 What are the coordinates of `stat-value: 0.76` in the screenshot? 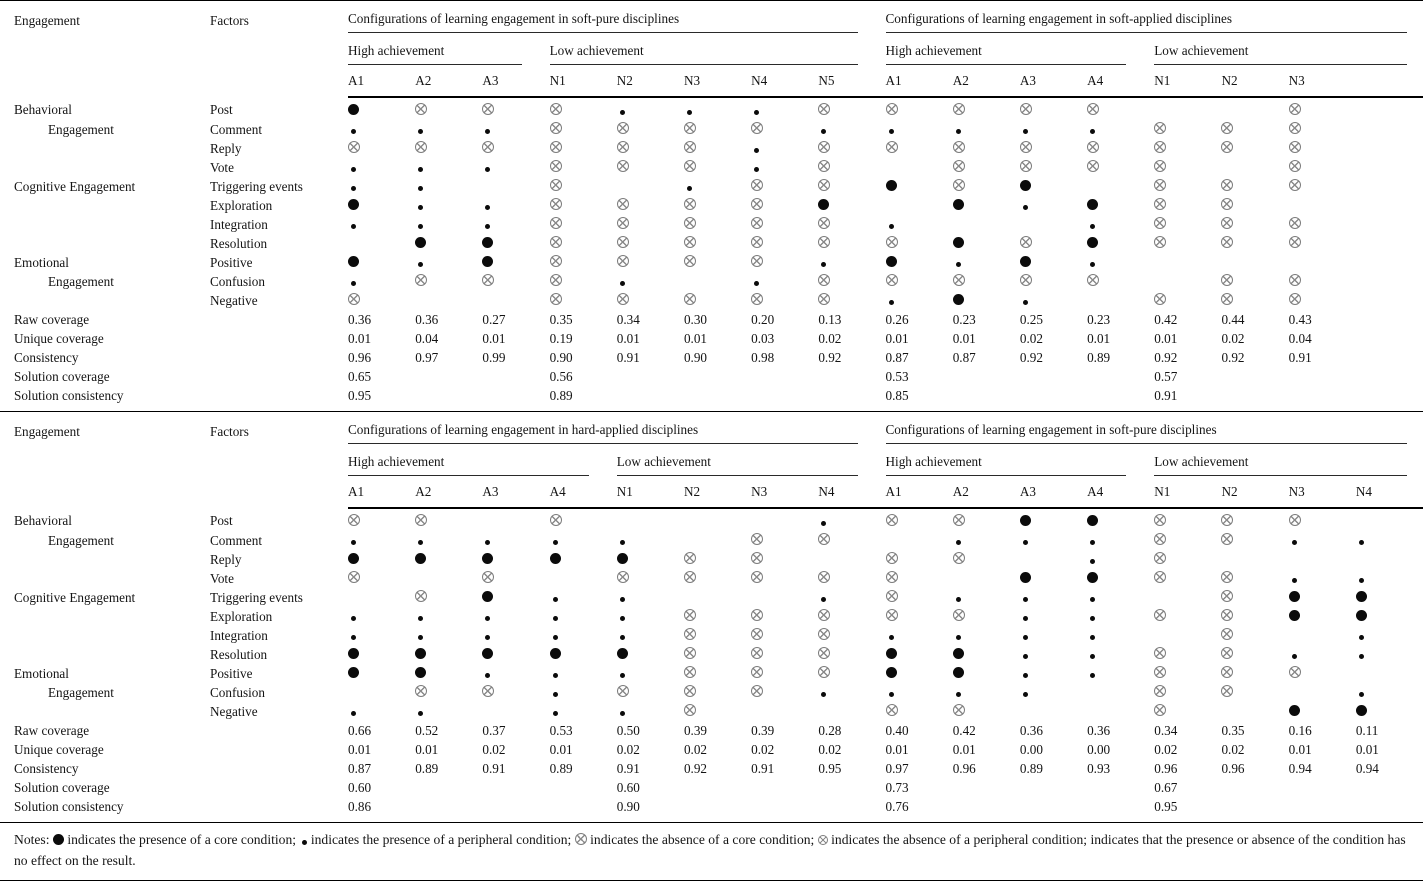 It's located at (919, 809).